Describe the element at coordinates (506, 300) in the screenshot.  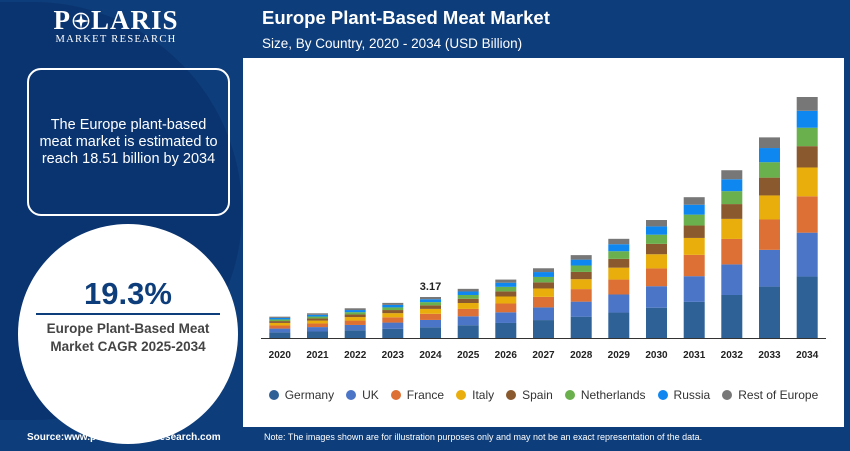
I see `bar-segment-italy-2026` at that location.